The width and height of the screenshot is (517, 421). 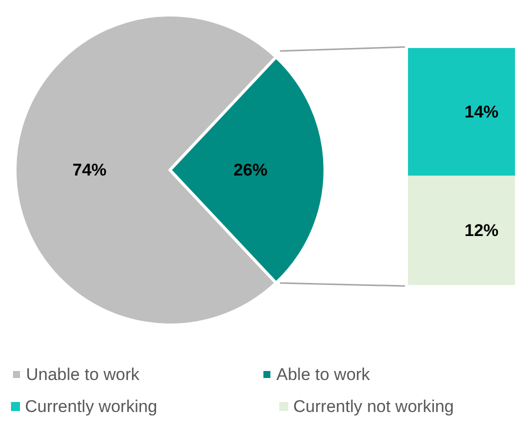 What do you see at coordinates (89, 170) in the screenshot?
I see `data-label: 74%` at bounding box center [89, 170].